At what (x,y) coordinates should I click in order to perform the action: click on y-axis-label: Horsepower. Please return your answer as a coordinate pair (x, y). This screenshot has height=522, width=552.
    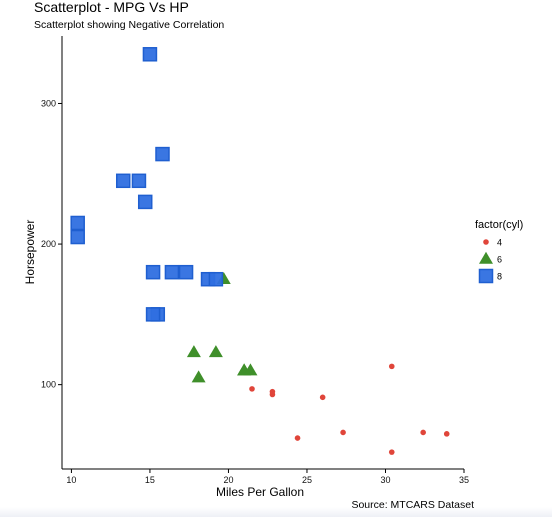
    Looking at the image, I should click on (30, 252).